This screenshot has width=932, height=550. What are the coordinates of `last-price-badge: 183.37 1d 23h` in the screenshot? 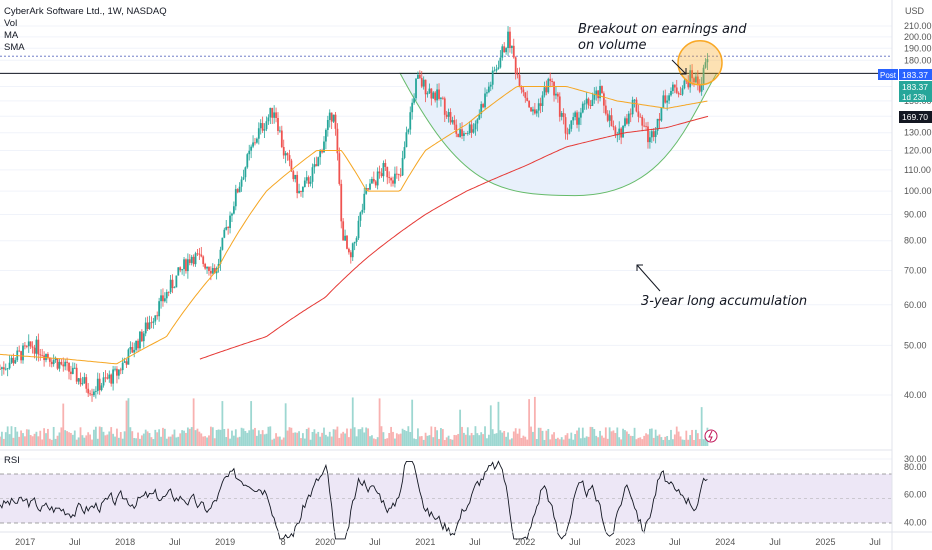 It's located at (915, 91).